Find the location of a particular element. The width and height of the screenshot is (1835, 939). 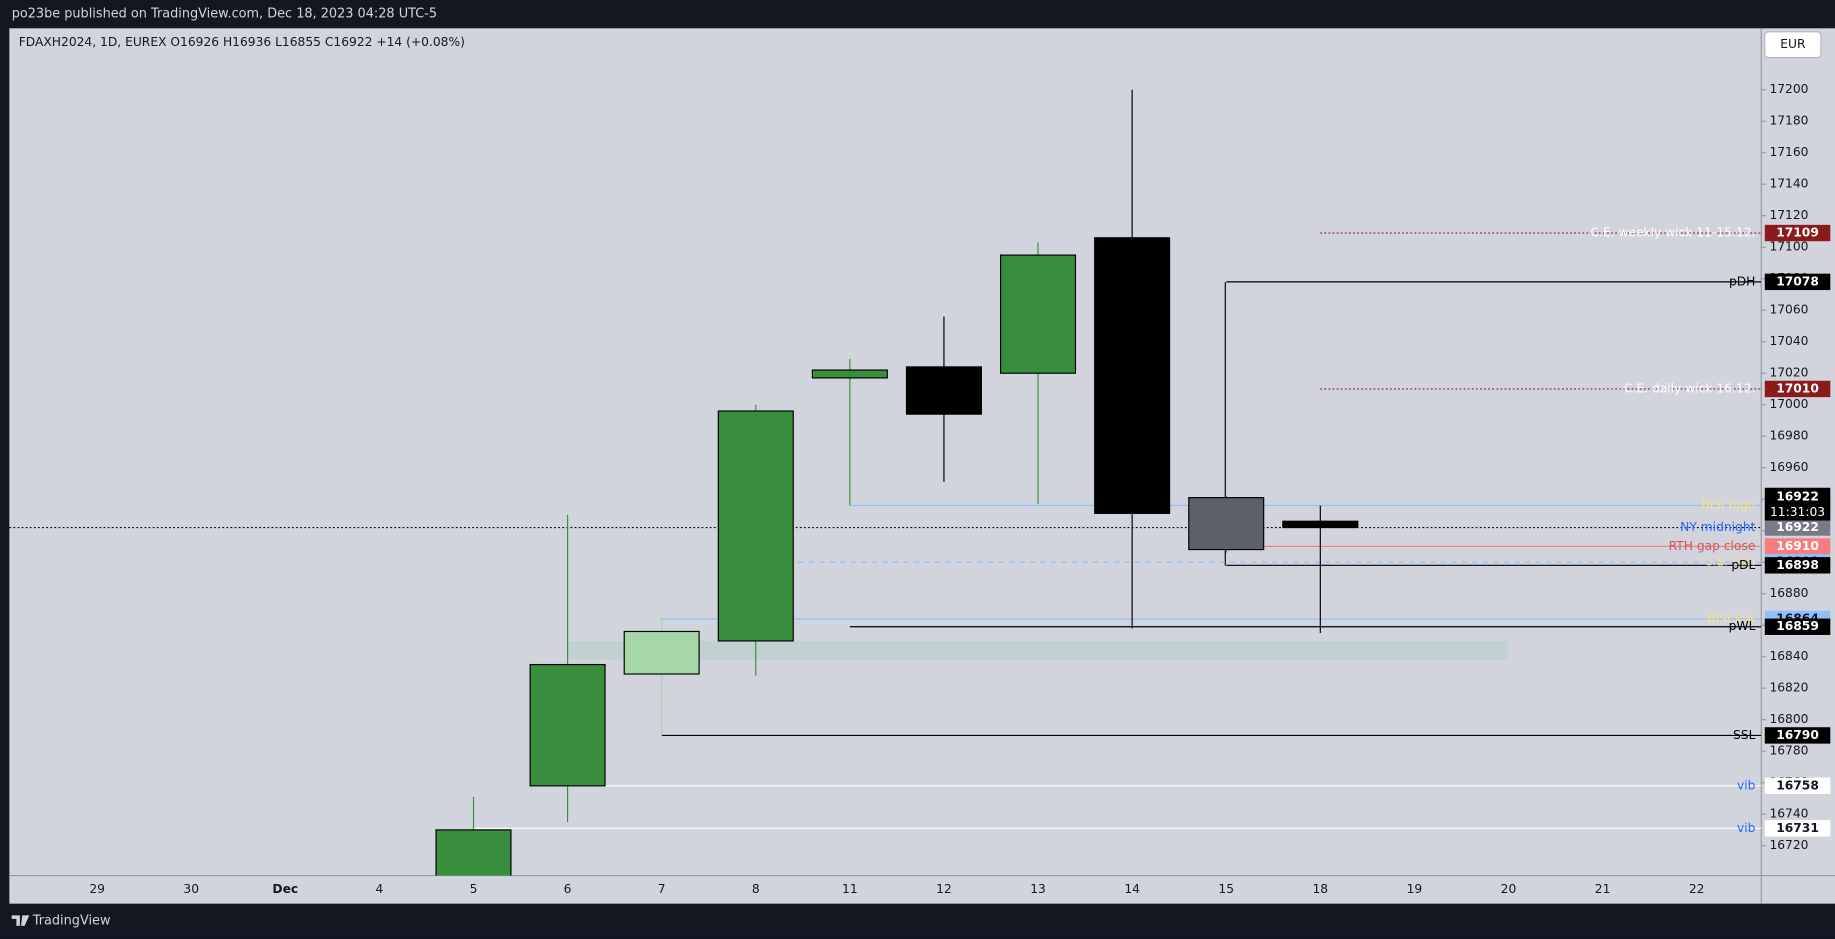

current-price: 16922 is located at coordinates (1797, 497).